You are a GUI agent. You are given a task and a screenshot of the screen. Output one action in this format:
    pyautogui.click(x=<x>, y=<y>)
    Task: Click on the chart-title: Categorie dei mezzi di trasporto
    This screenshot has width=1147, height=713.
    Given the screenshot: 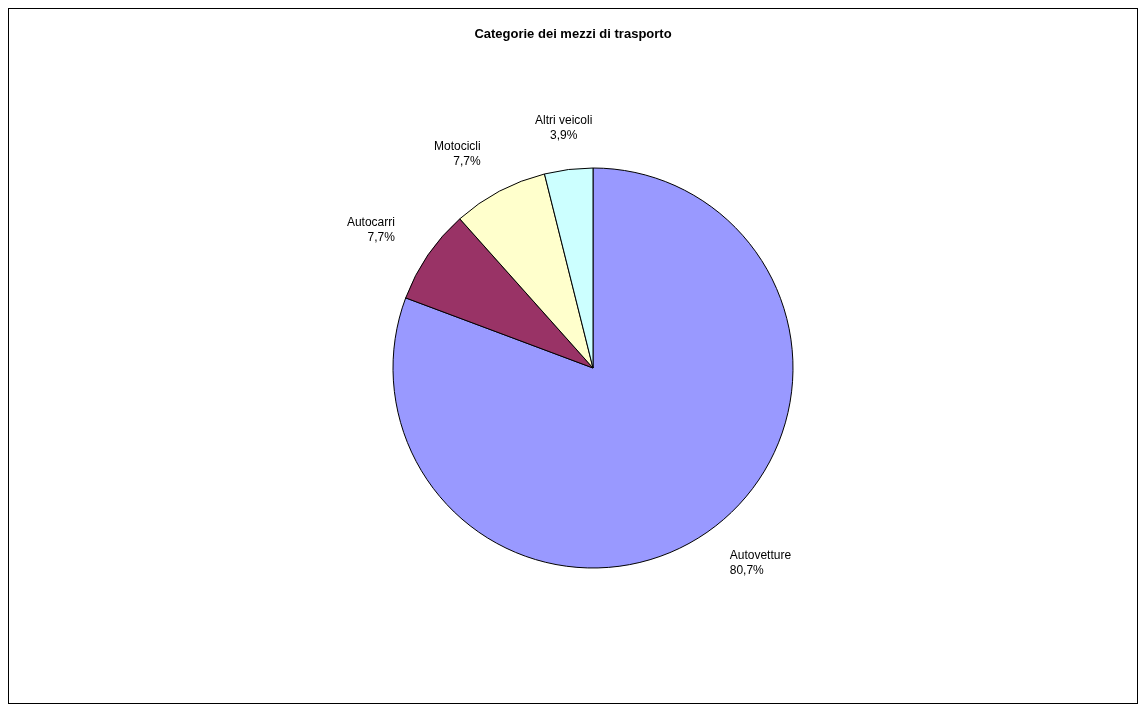 What is the action you would take?
    pyautogui.click(x=573, y=33)
    